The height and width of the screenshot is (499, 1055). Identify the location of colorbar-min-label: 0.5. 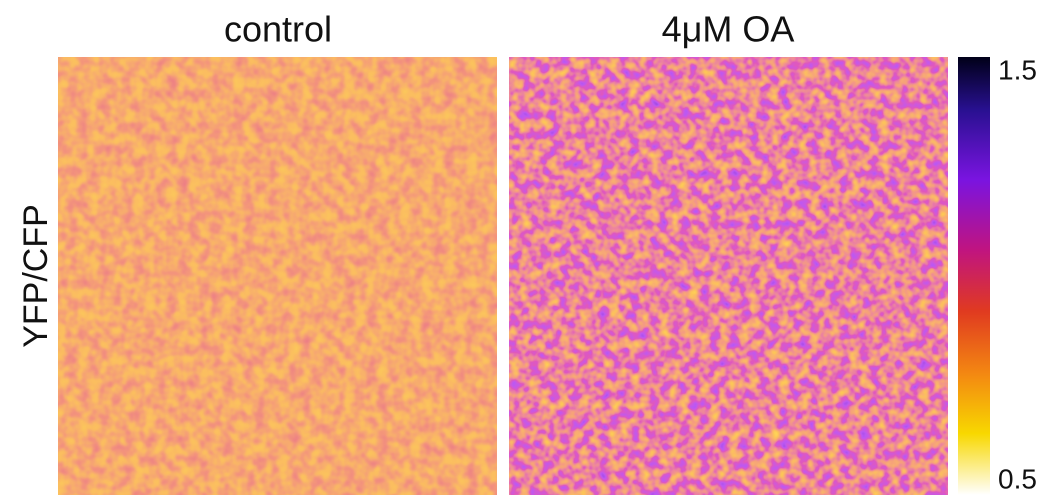
(1017, 478).